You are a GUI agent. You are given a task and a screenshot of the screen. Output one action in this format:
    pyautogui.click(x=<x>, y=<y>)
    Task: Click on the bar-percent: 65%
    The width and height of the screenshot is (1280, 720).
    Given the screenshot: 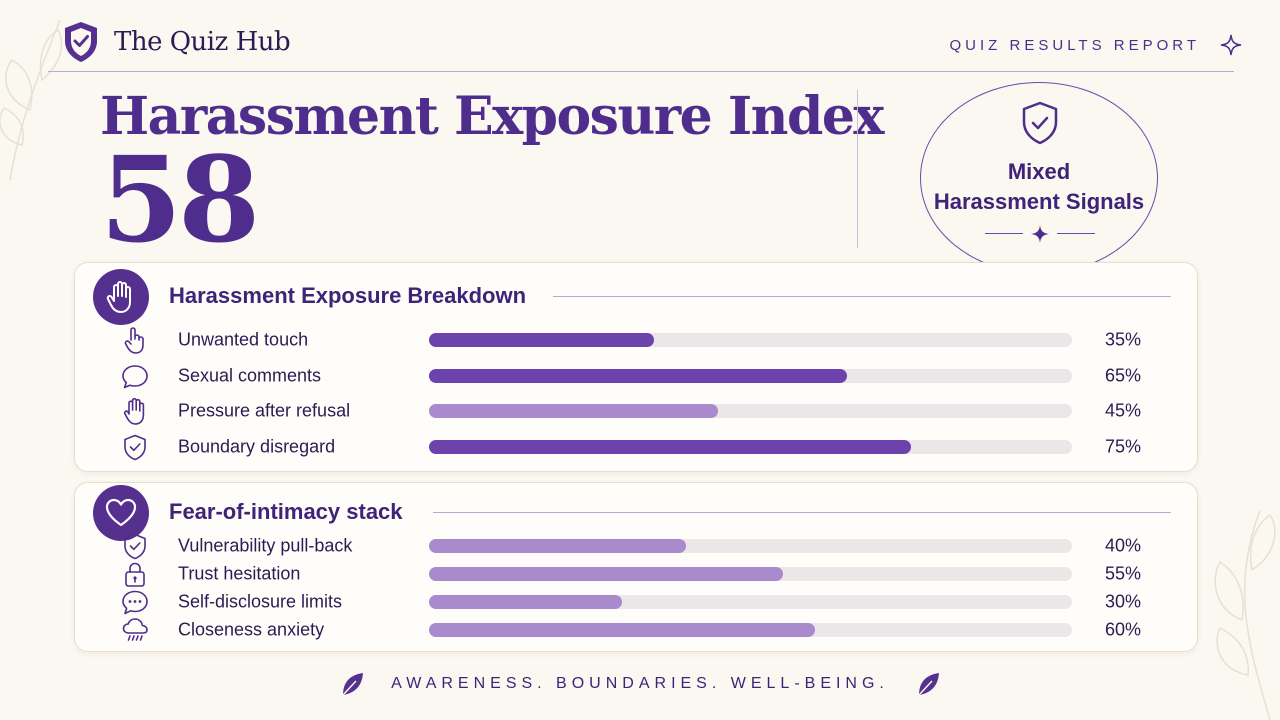 What is the action you would take?
    pyautogui.click(x=1122, y=375)
    